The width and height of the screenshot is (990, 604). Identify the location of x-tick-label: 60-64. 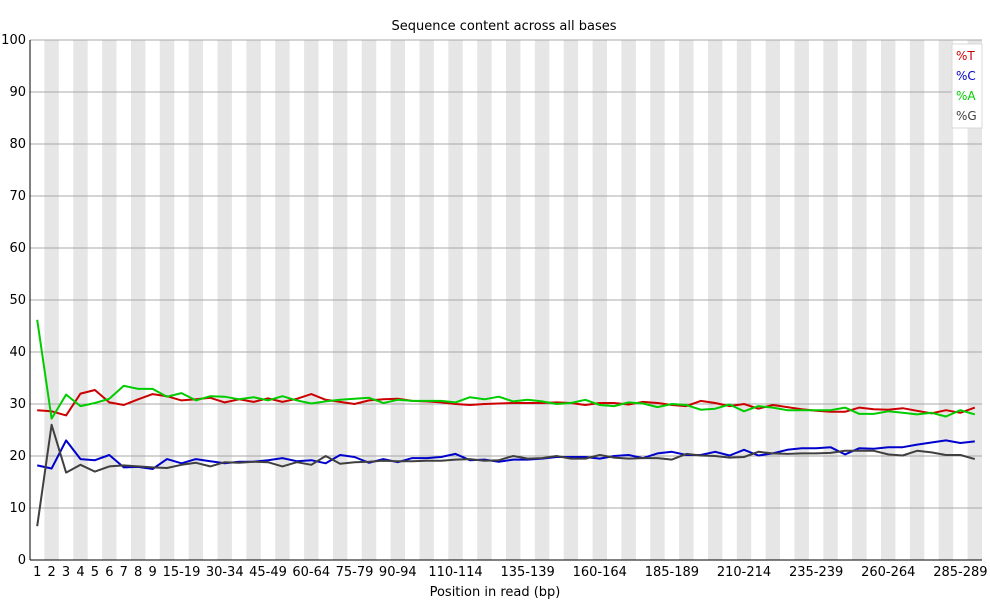
(311, 572).